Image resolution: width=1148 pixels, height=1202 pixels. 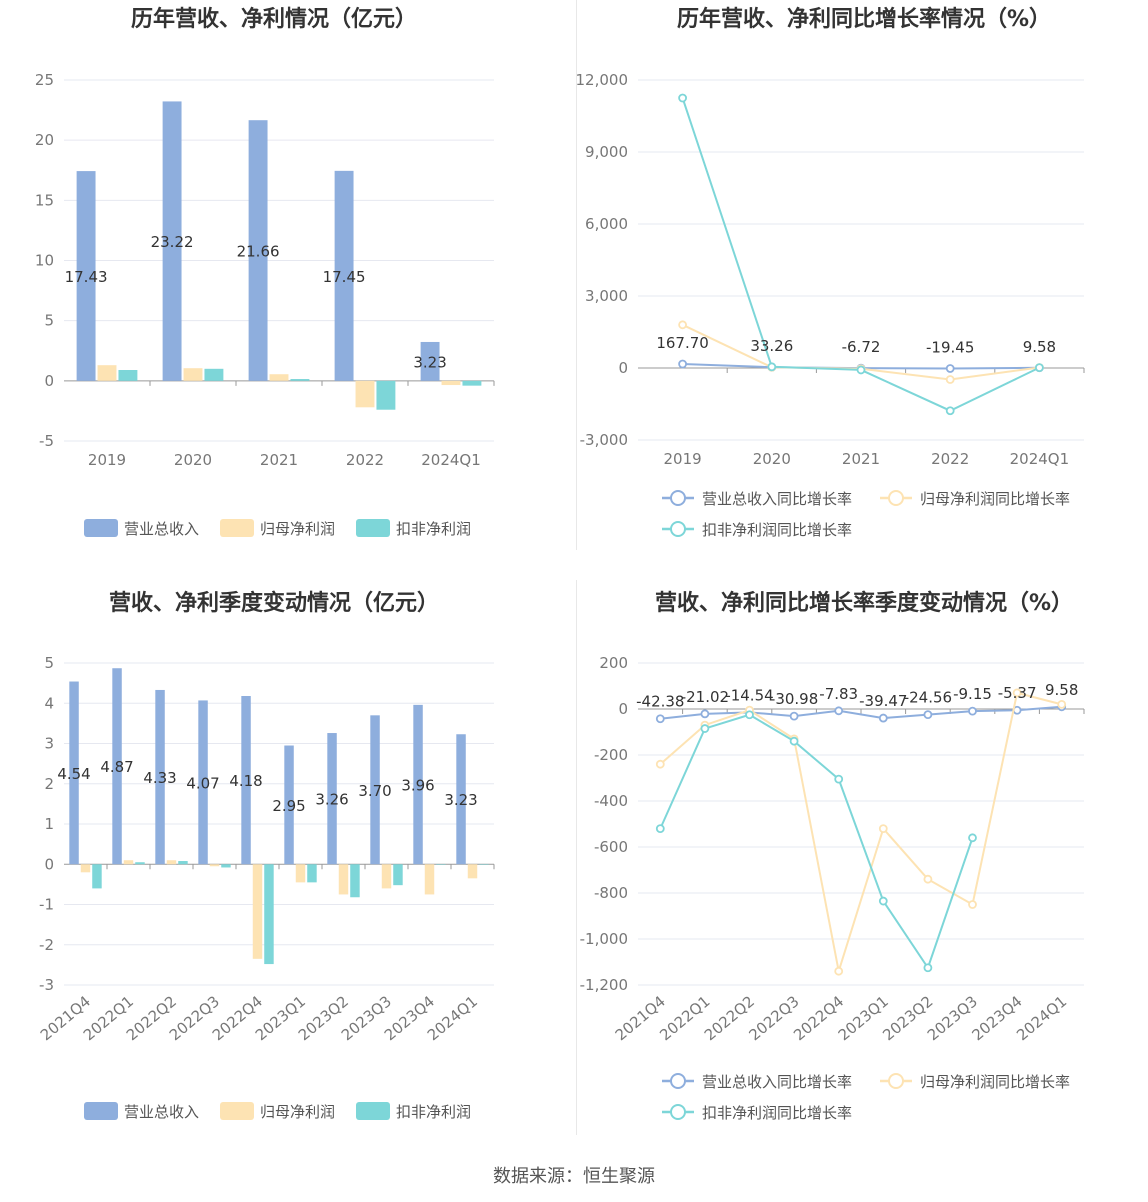 I want to click on revenue-data-label: 23.22, so click(x=172, y=242).